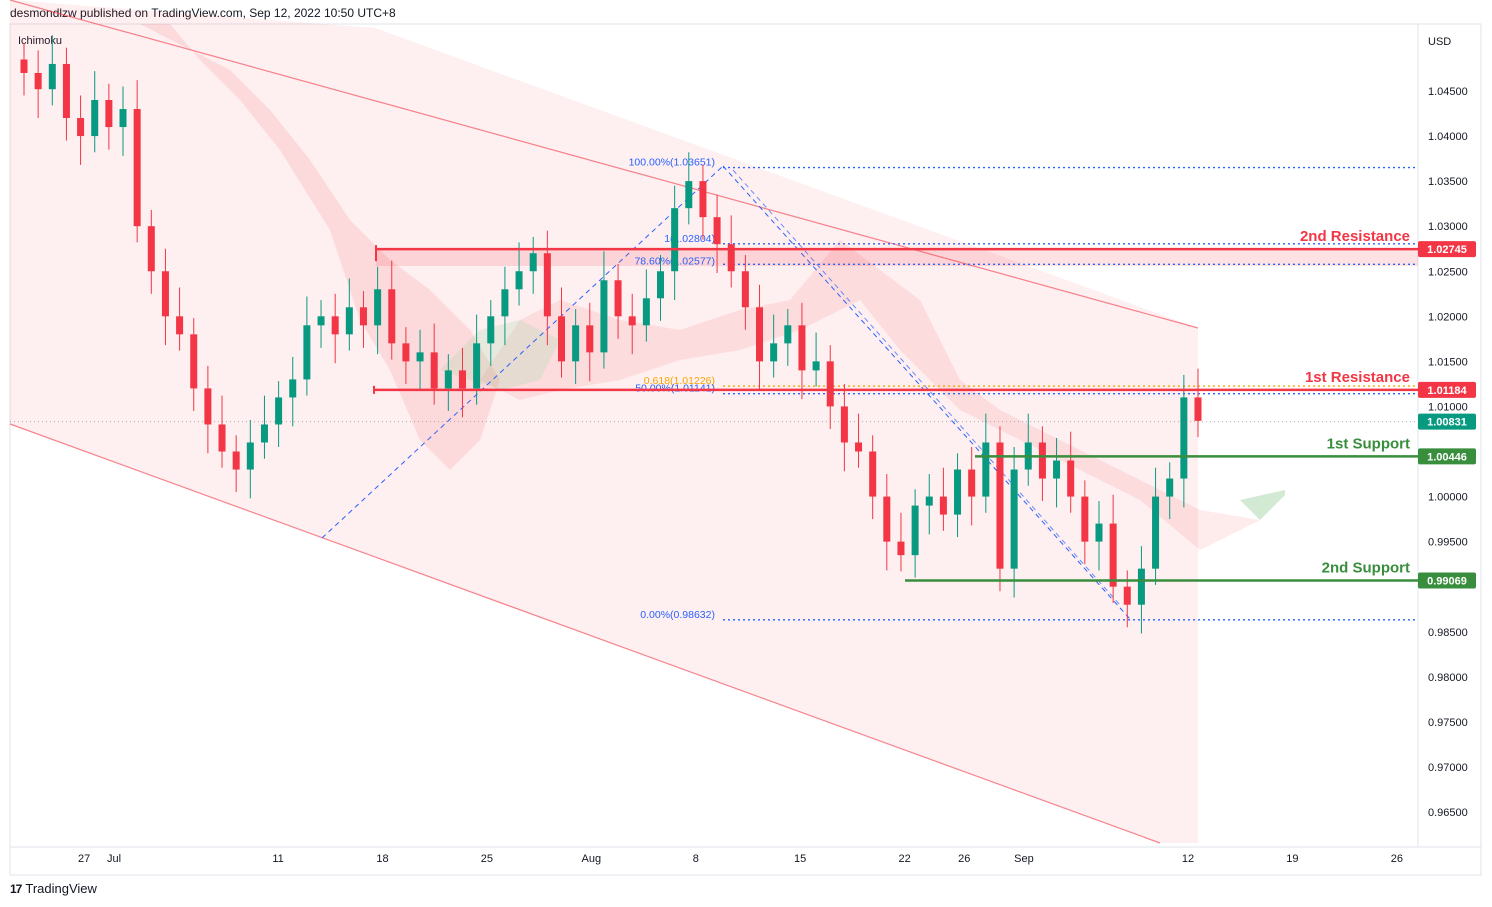 This screenshot has height=907, width=1492. I want to click on fib-level-label: 0.00%(0.98632), so click(677, 615).